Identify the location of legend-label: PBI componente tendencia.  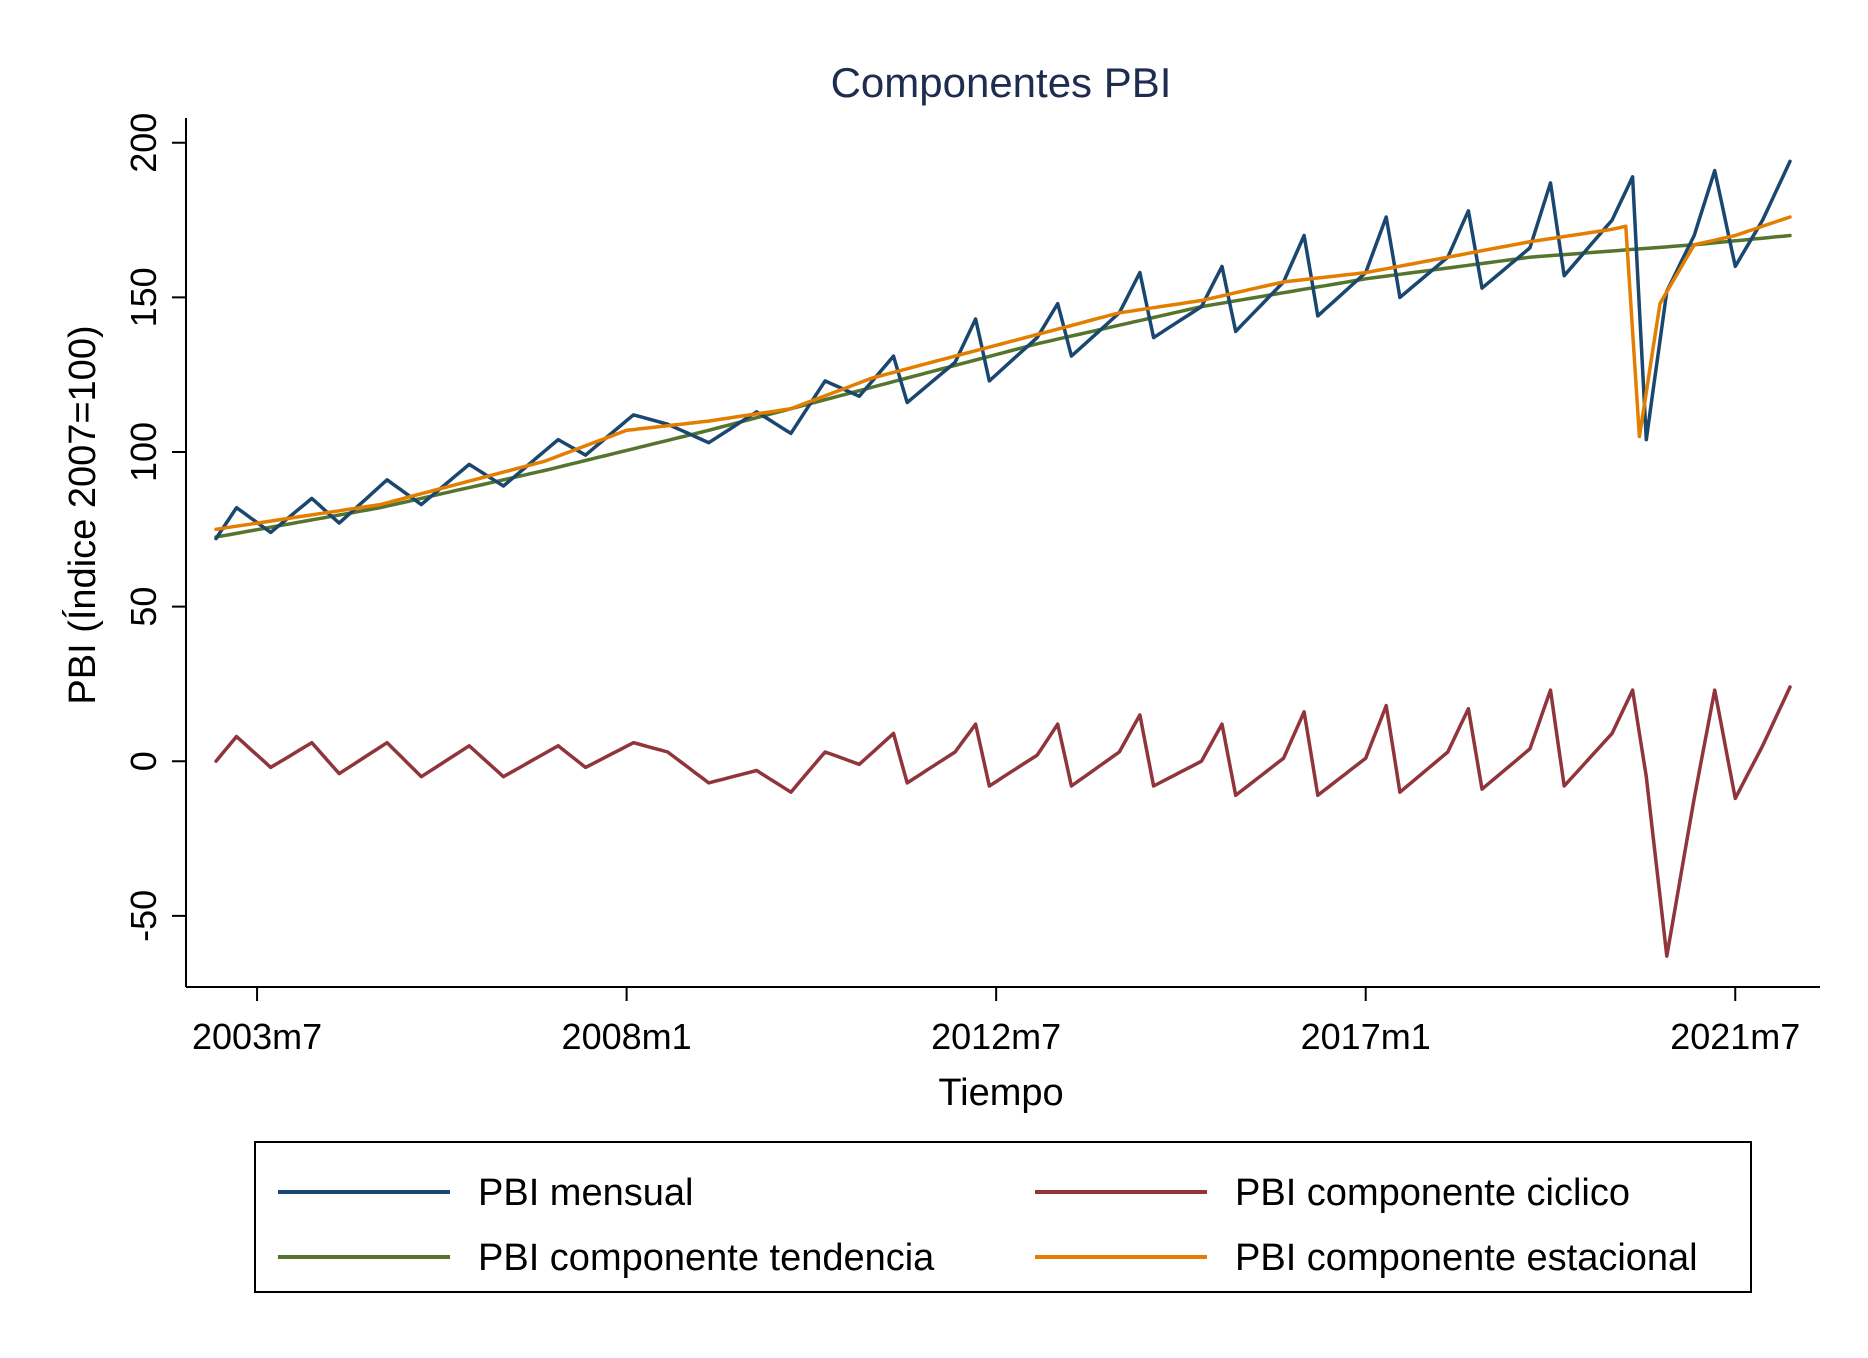
(706, 1258).